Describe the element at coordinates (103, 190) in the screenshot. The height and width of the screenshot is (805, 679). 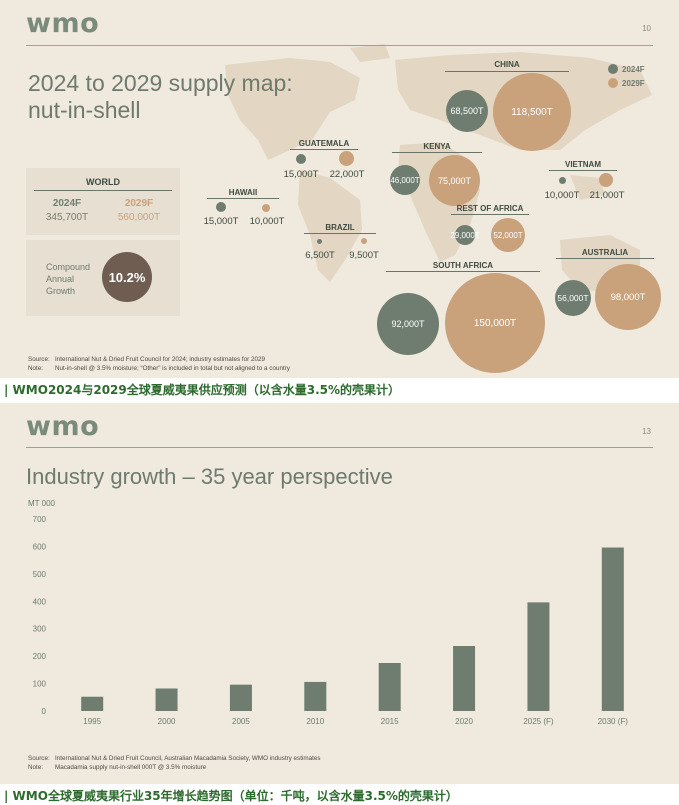
I see `world-divider` at that location.